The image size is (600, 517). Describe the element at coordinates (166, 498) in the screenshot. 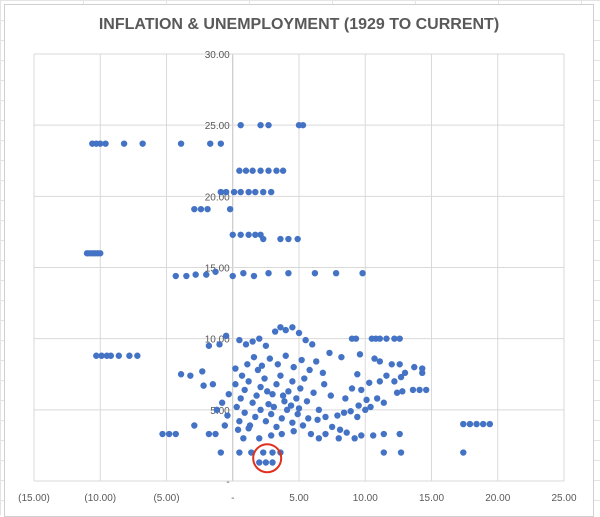

I see `x-tick-label: (5.00)` at that location.